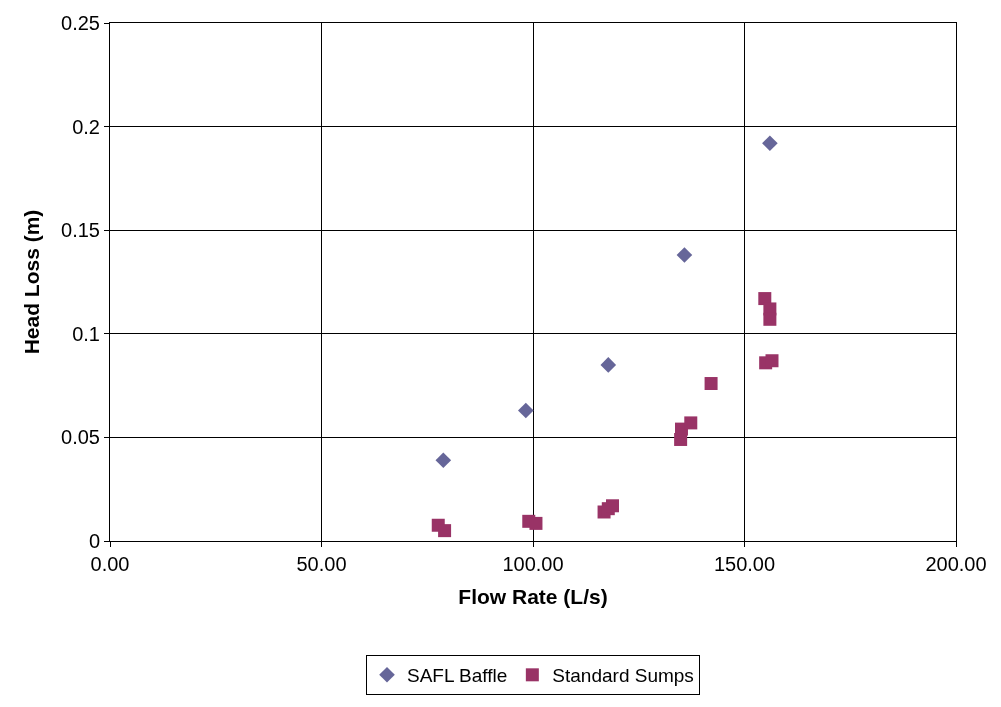  Describe the element at coordinates (80, 437) in the screenshot. I see `y-tick-label: 0.05` at that location.